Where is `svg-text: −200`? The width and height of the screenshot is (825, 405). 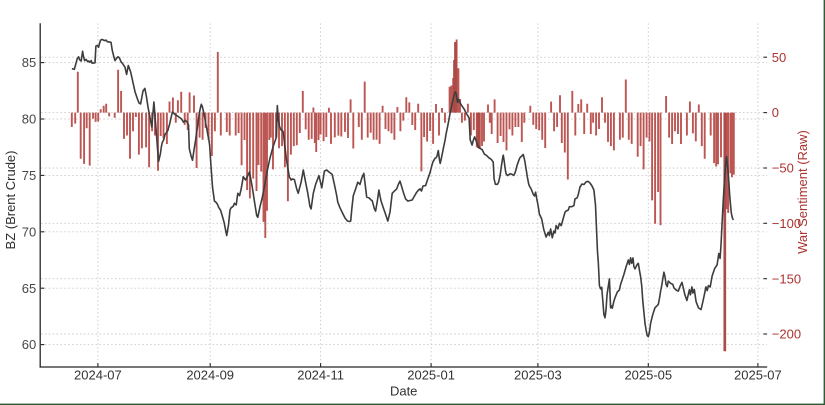
svg-text: −200 is located at coordinates (786, 334).